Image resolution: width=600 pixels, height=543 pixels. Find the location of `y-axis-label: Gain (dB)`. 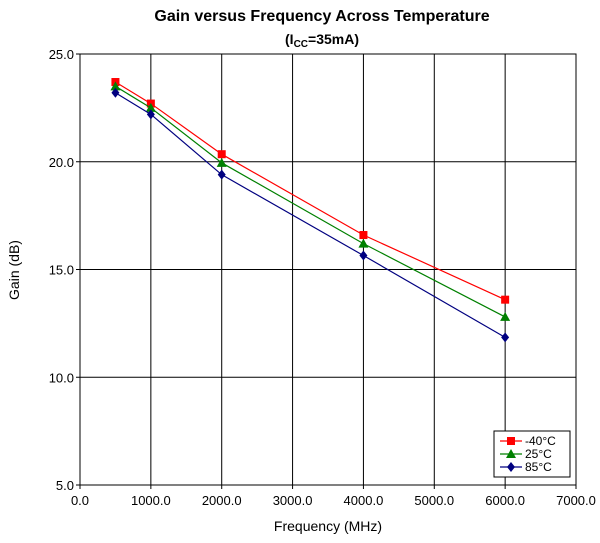

y-axis-label: Gain (dB) is located at coordinates (14, 270).